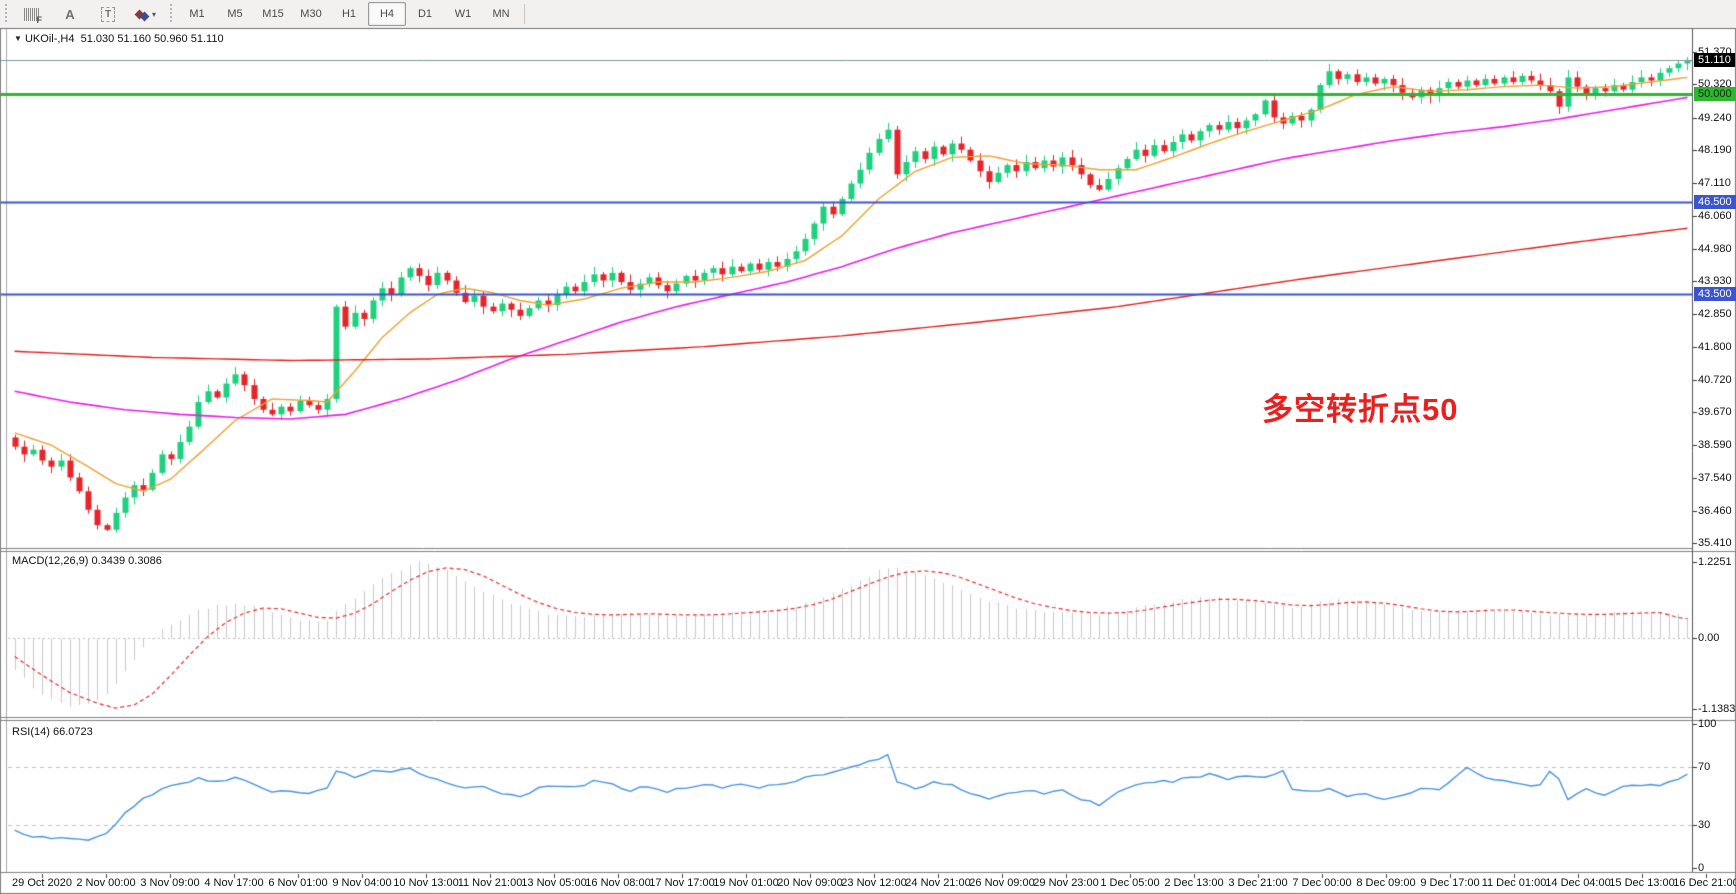  I want to click on macd-tick-label: 1.2251, so click(1715, 561).